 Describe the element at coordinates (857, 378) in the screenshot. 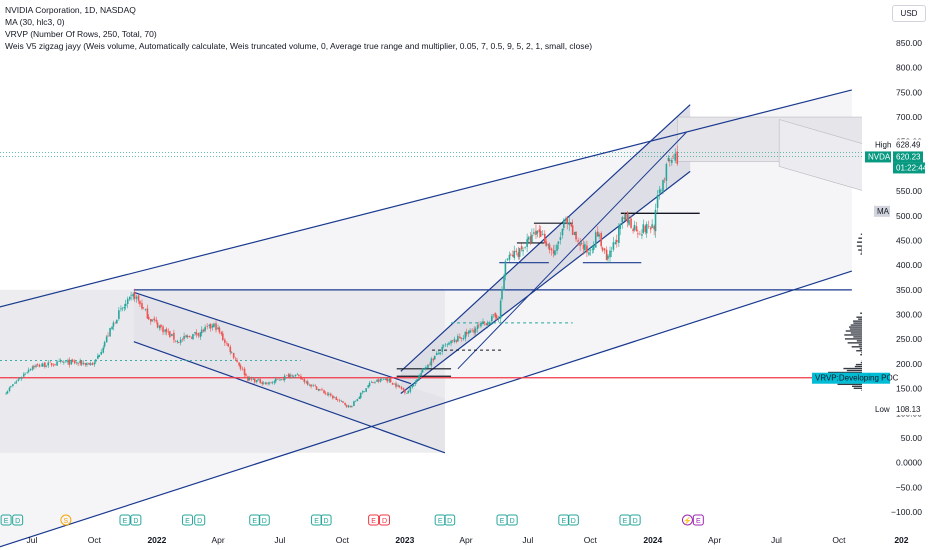

I see `poc-label: VRVP:Developing POC` at that location.